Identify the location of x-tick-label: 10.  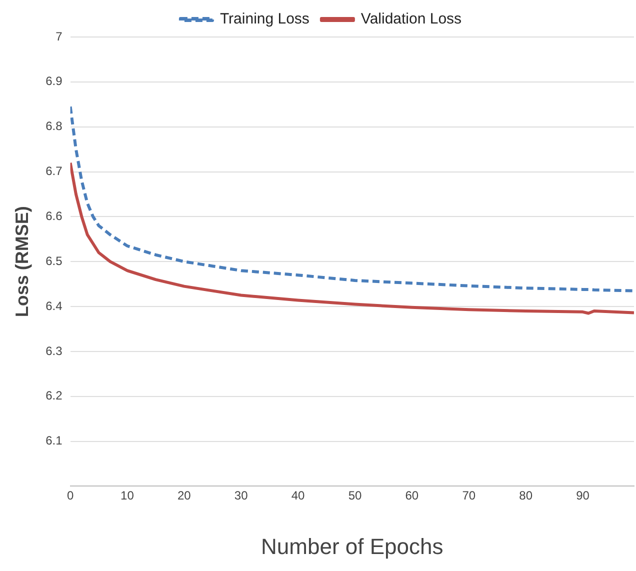
(127, 495).